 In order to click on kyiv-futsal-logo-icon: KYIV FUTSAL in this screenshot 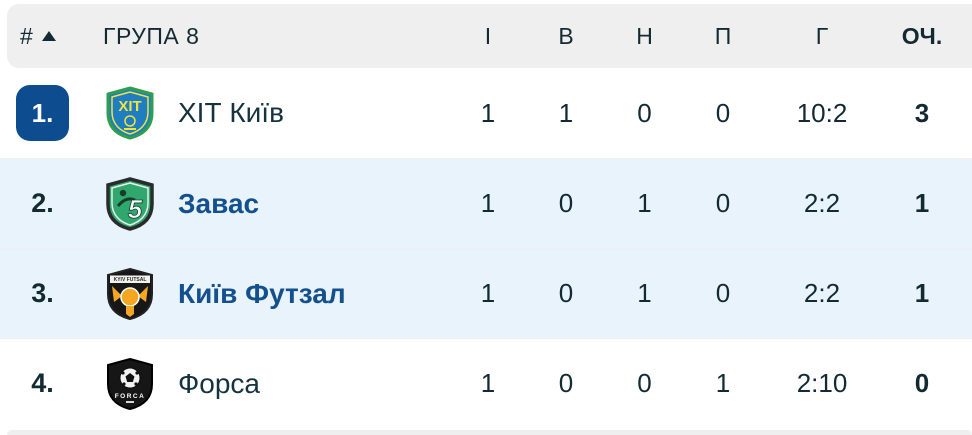, I will do `click(130, 293)`.